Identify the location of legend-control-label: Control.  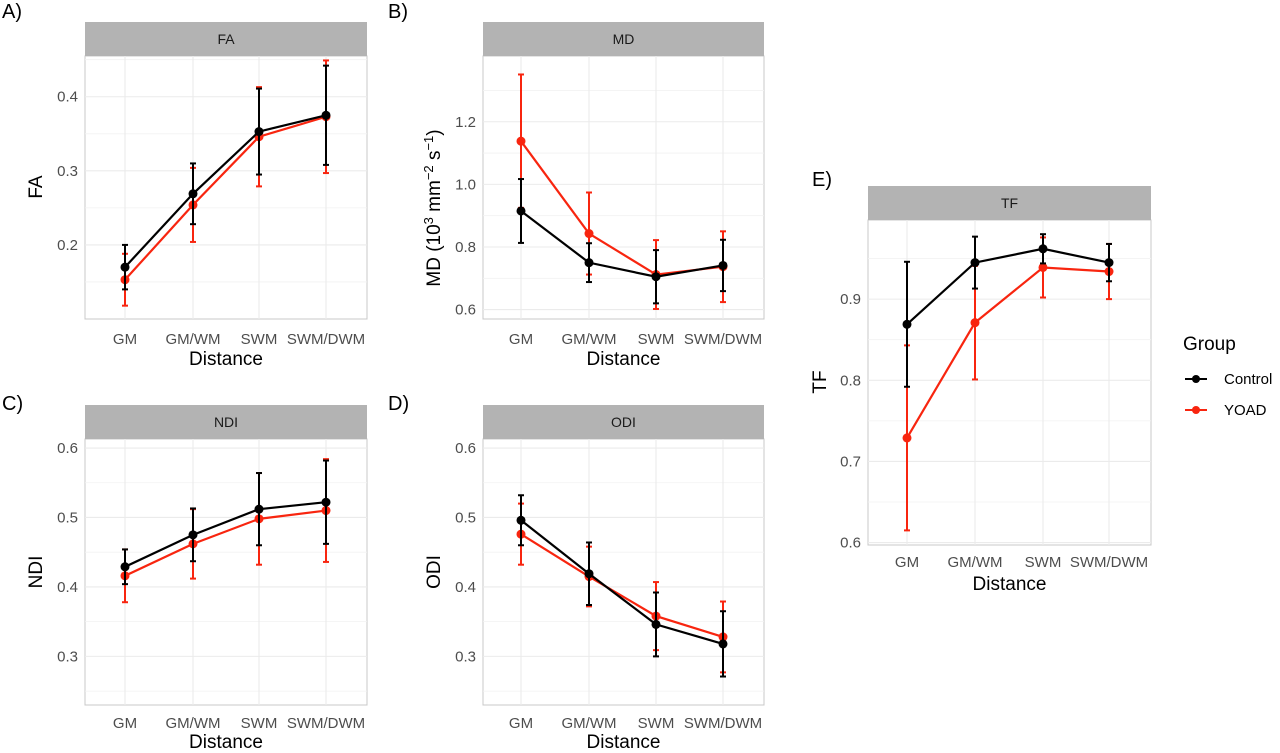
(1248, 379).